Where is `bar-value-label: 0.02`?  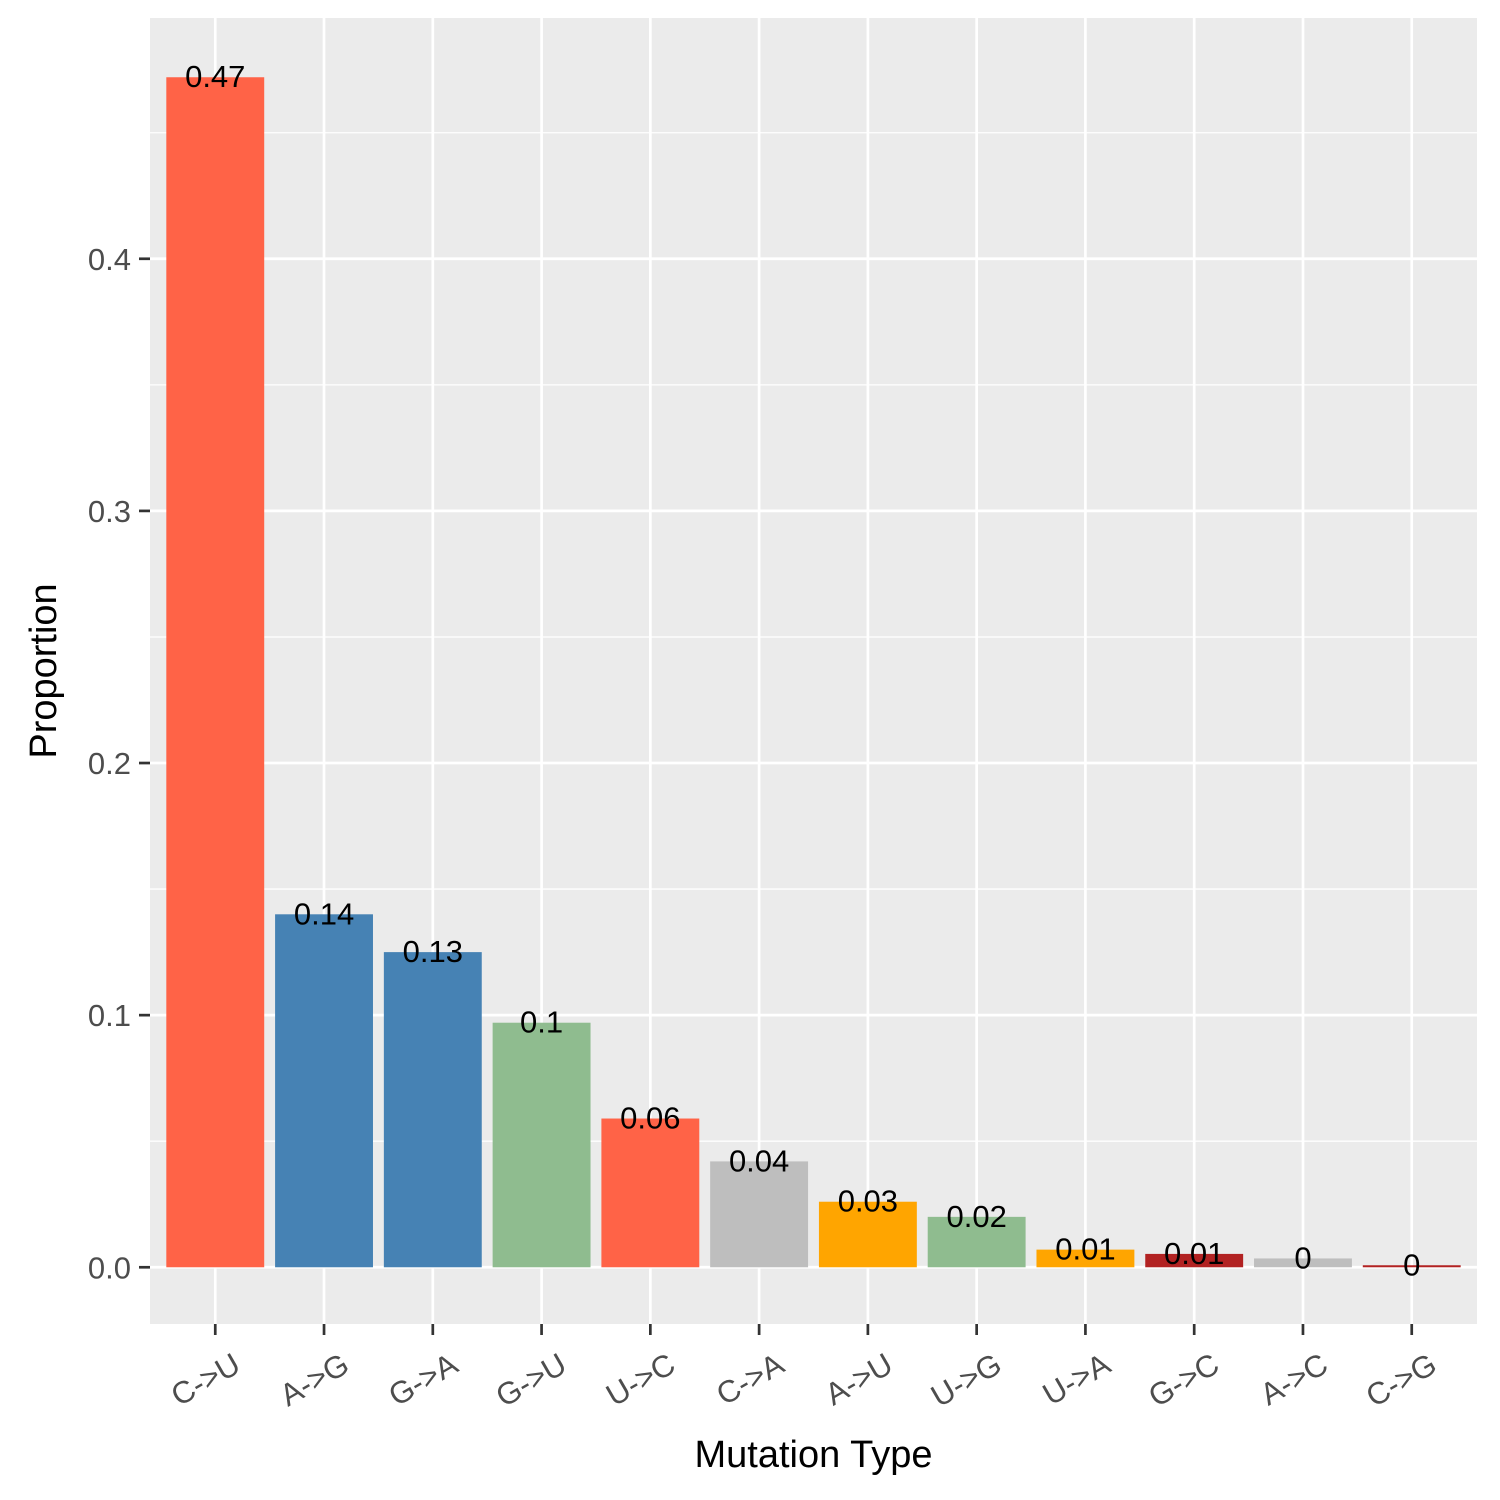
bar-value-label: 0.02 is located at coordinates (976, 1216).